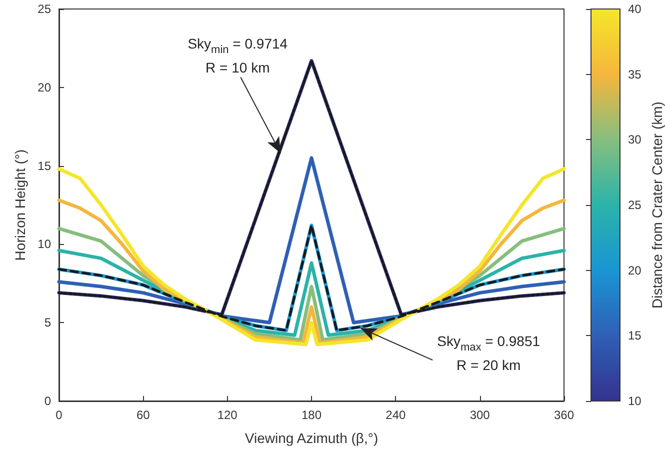  I want to click on y-tick-label: 15, so click(45, 165).